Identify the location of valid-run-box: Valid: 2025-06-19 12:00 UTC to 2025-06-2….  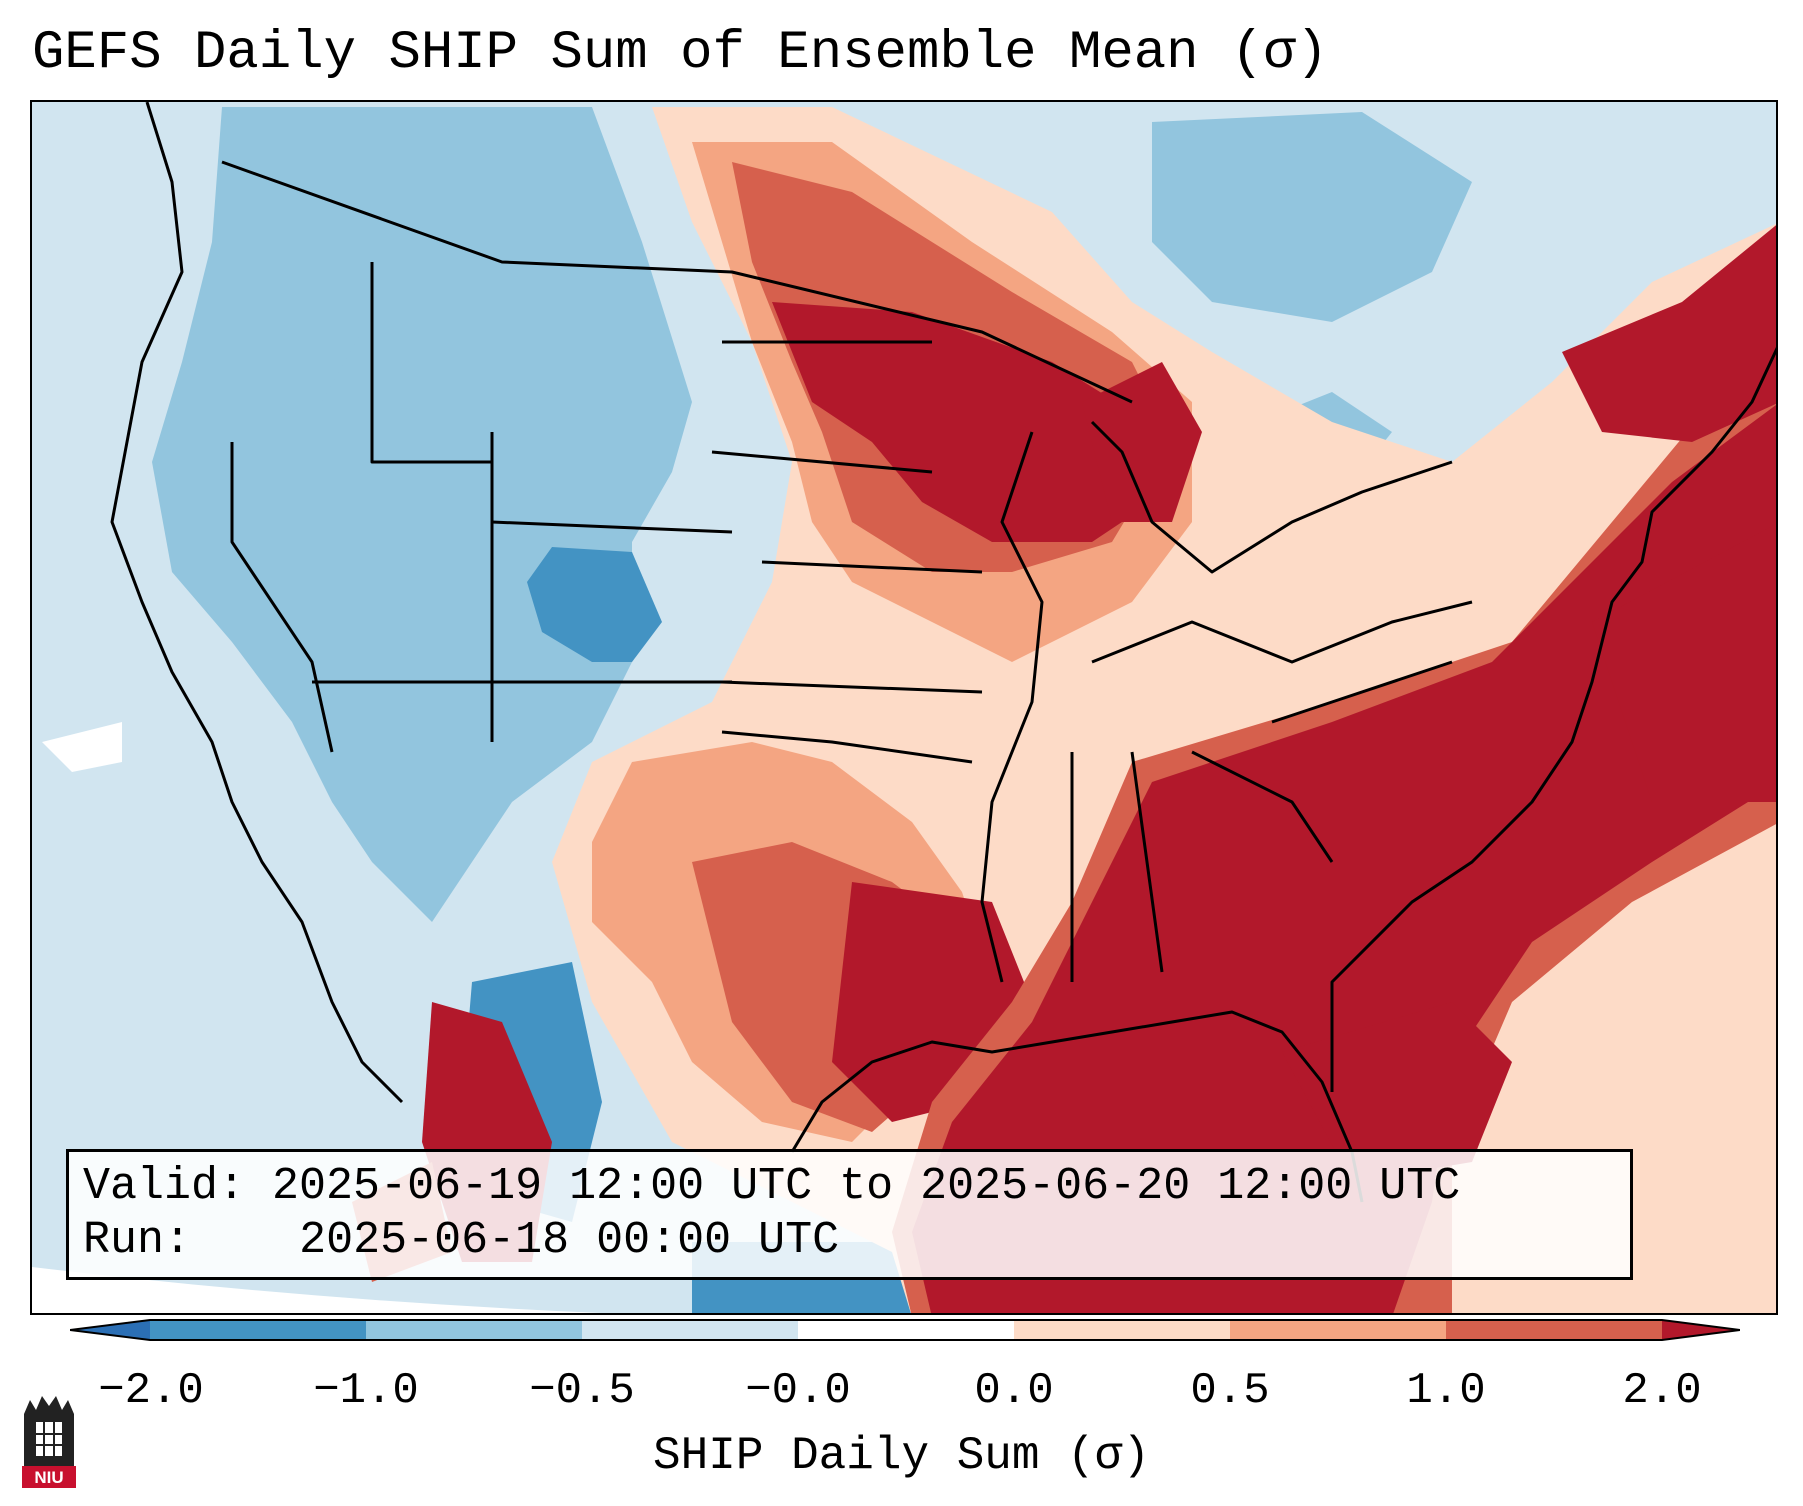
(849, 1214).